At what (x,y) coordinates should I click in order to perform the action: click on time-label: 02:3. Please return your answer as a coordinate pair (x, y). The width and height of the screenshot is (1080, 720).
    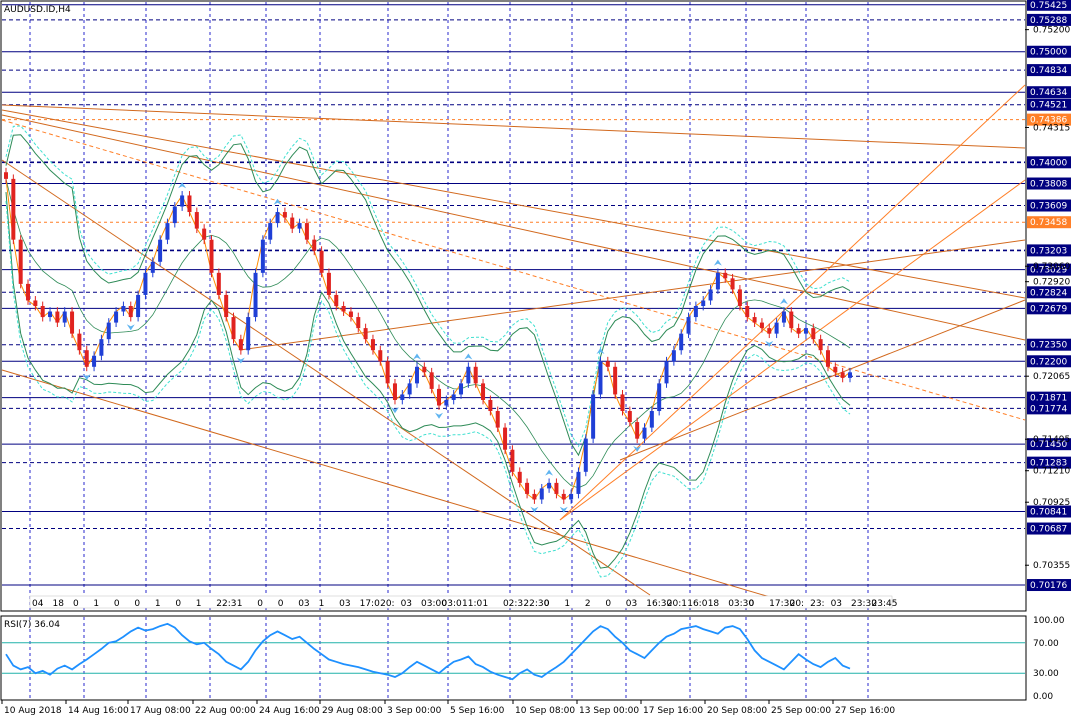
    Looking at the image, I should click on (513, 604).